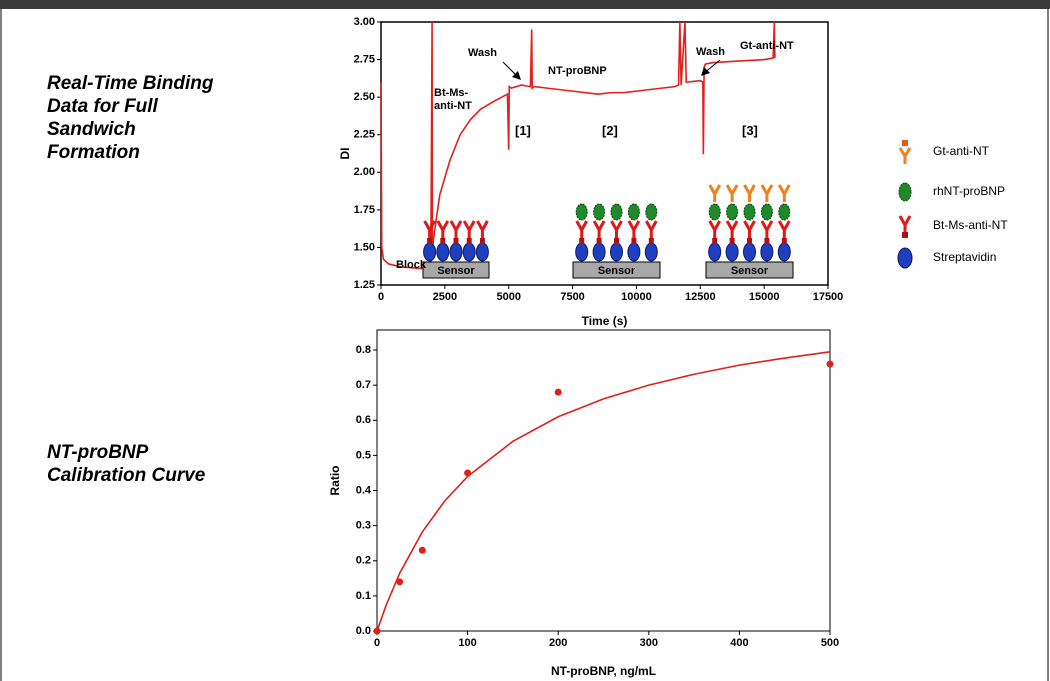 This screenshot has width=1050, height=681. What do you see at coordinates (363, 596) in the screenshot?
I see `y-tick-label: 0.1` at bounding box center [363, 596].